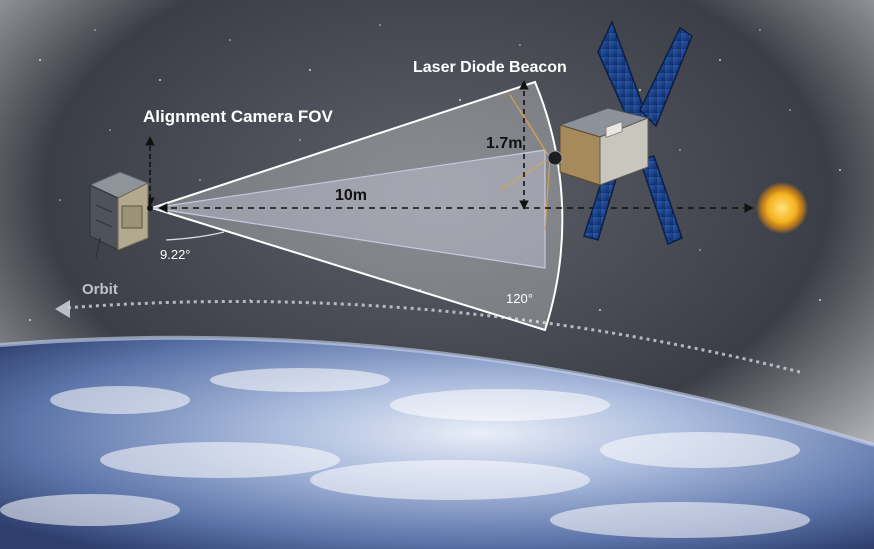  Describe the element at coordinates (195, 236) in the screenshot. I see `camera-angle-arc` at that location.